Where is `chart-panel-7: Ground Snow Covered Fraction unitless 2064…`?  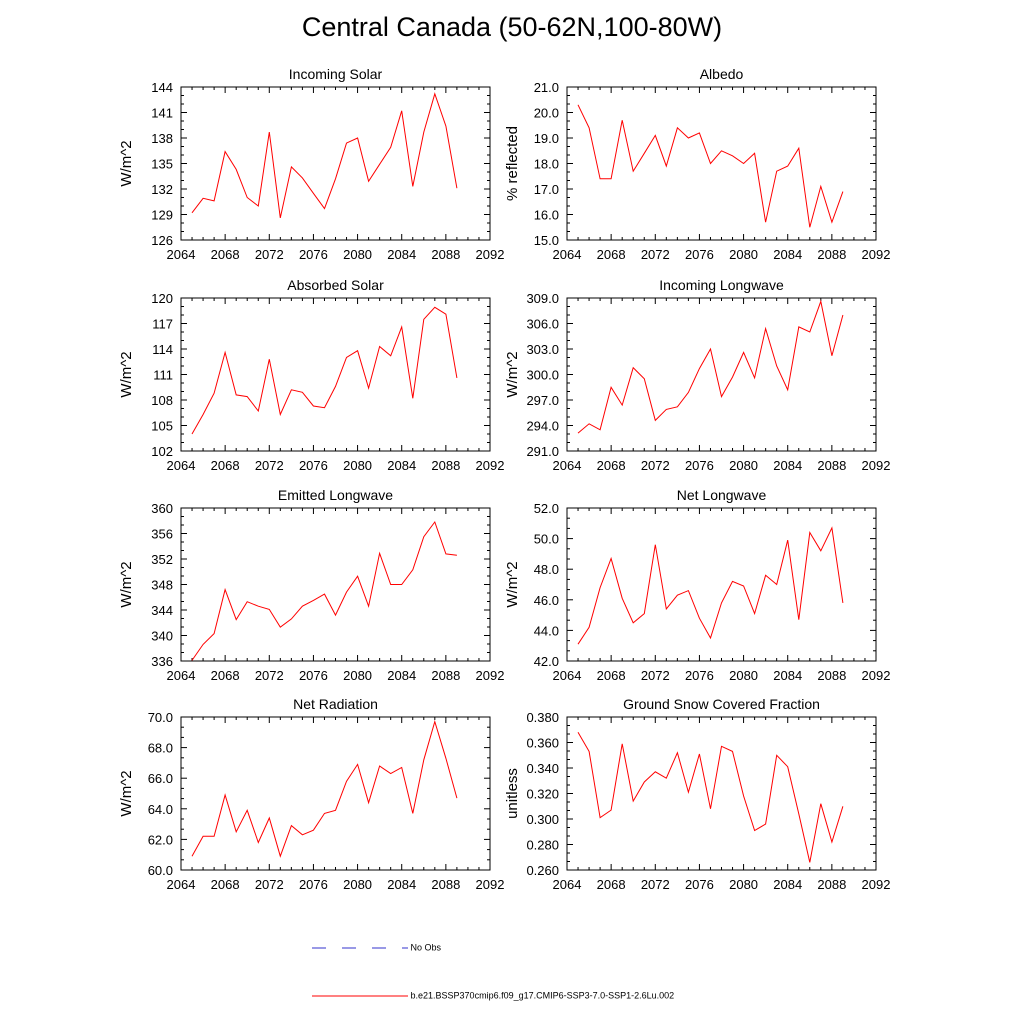
chart-panel-7: Ground Snow Covered Fraction unitless 2064… is located at coordinates (697, 794).